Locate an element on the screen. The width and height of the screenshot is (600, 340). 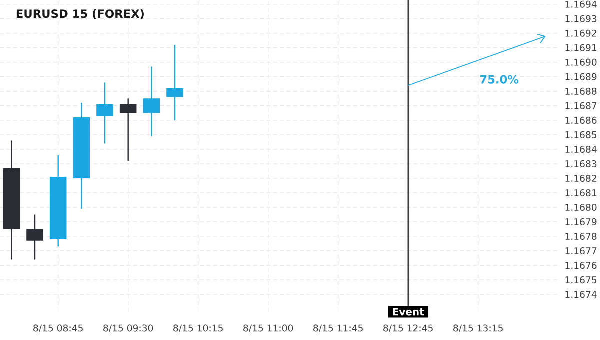
y-tick-label: 1.1690 is located at coordinates (581, 62).